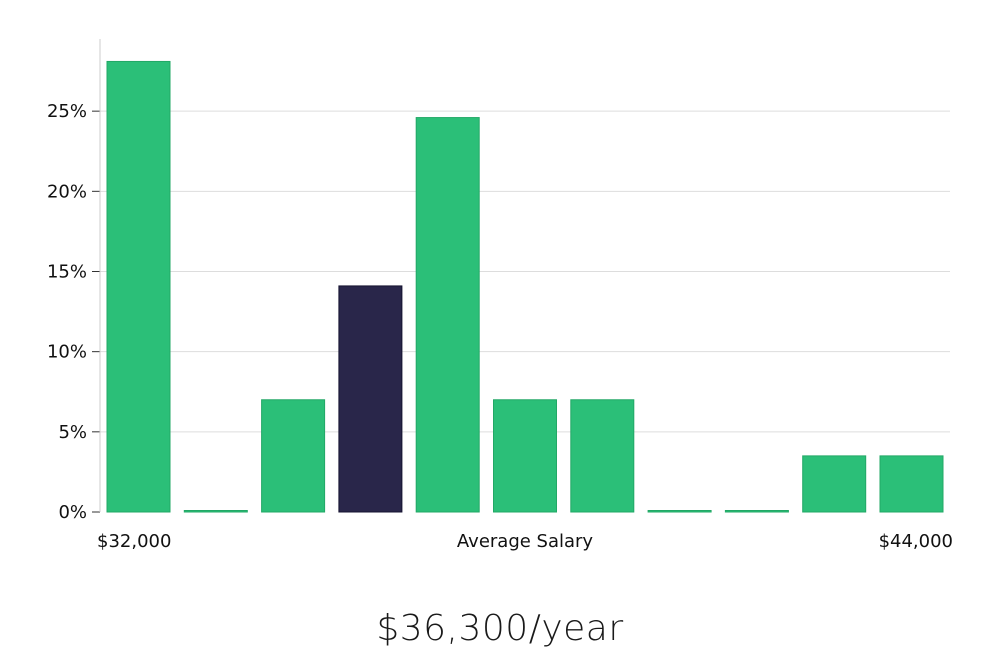  Describe the element at coordinates (73, 312) in the screenshot. I see `y-axis-ticks: 0% 5% 10% 15% 20% 25%` at that location.